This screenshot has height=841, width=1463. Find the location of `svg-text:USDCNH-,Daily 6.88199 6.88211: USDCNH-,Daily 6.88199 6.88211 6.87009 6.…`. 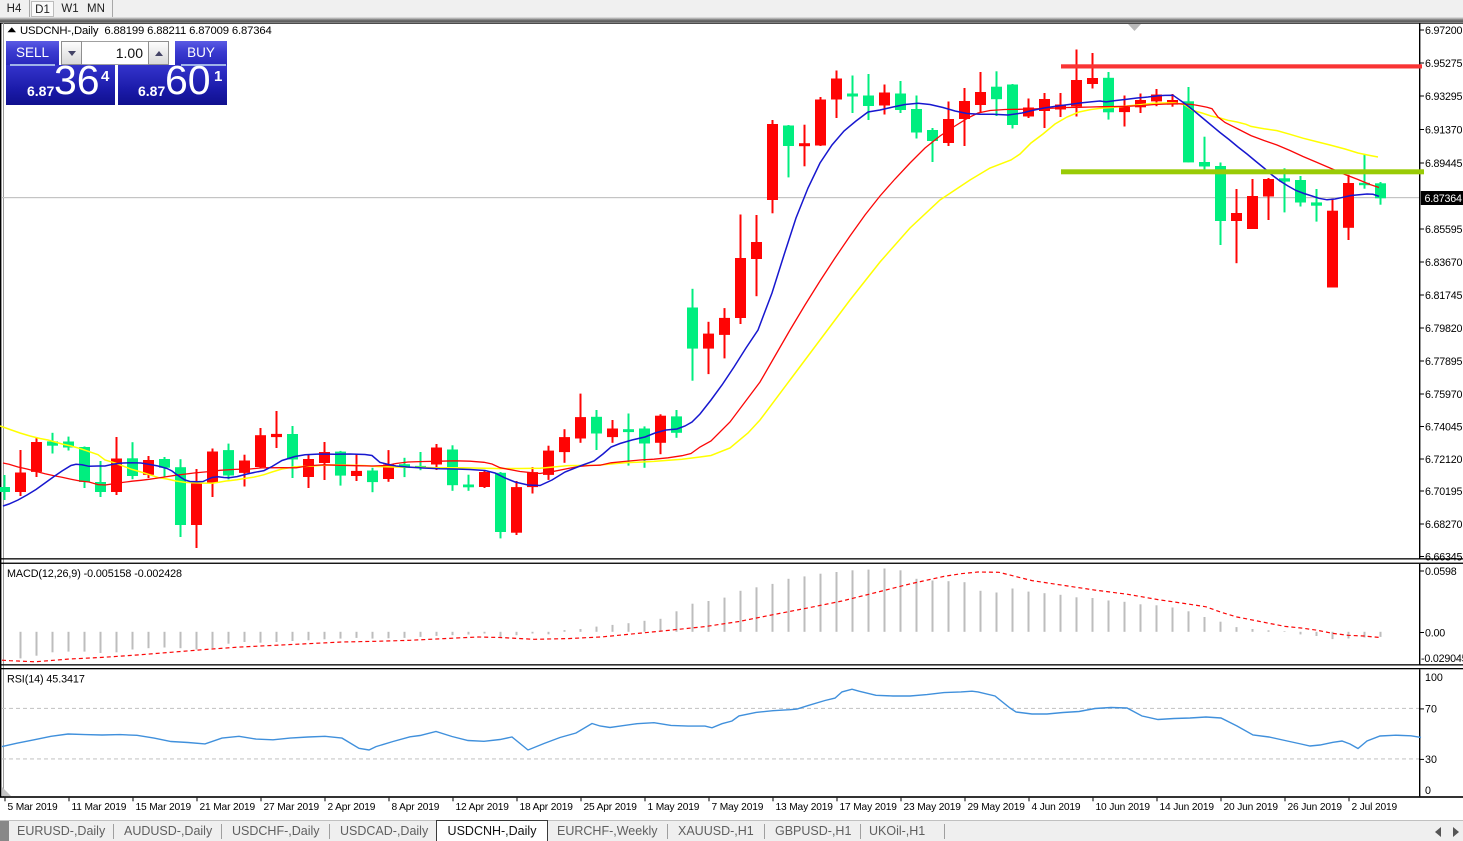

svg-text:USDCNH-,Daily 6.88199 6.88211: USDCNH-,Daily 6.88199 6.88211 6.87009 6.… is located at coordinates (146, 31).